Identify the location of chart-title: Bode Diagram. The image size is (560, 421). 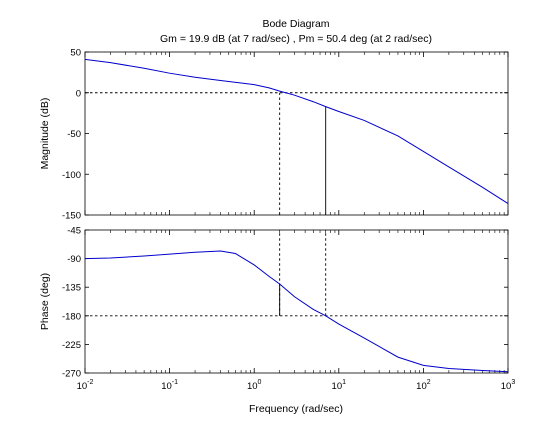
(295, 24).